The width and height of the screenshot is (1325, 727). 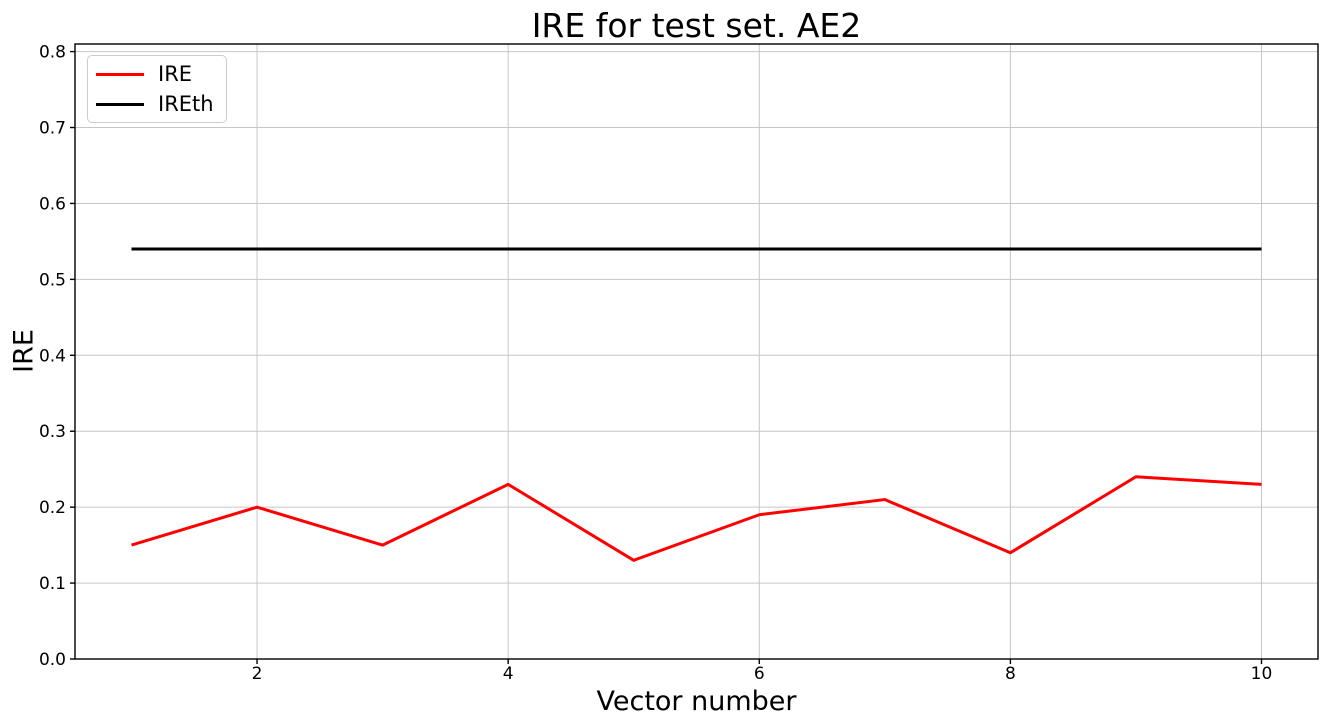 I want to click on series-line-ire, so click(x=696, y=518).